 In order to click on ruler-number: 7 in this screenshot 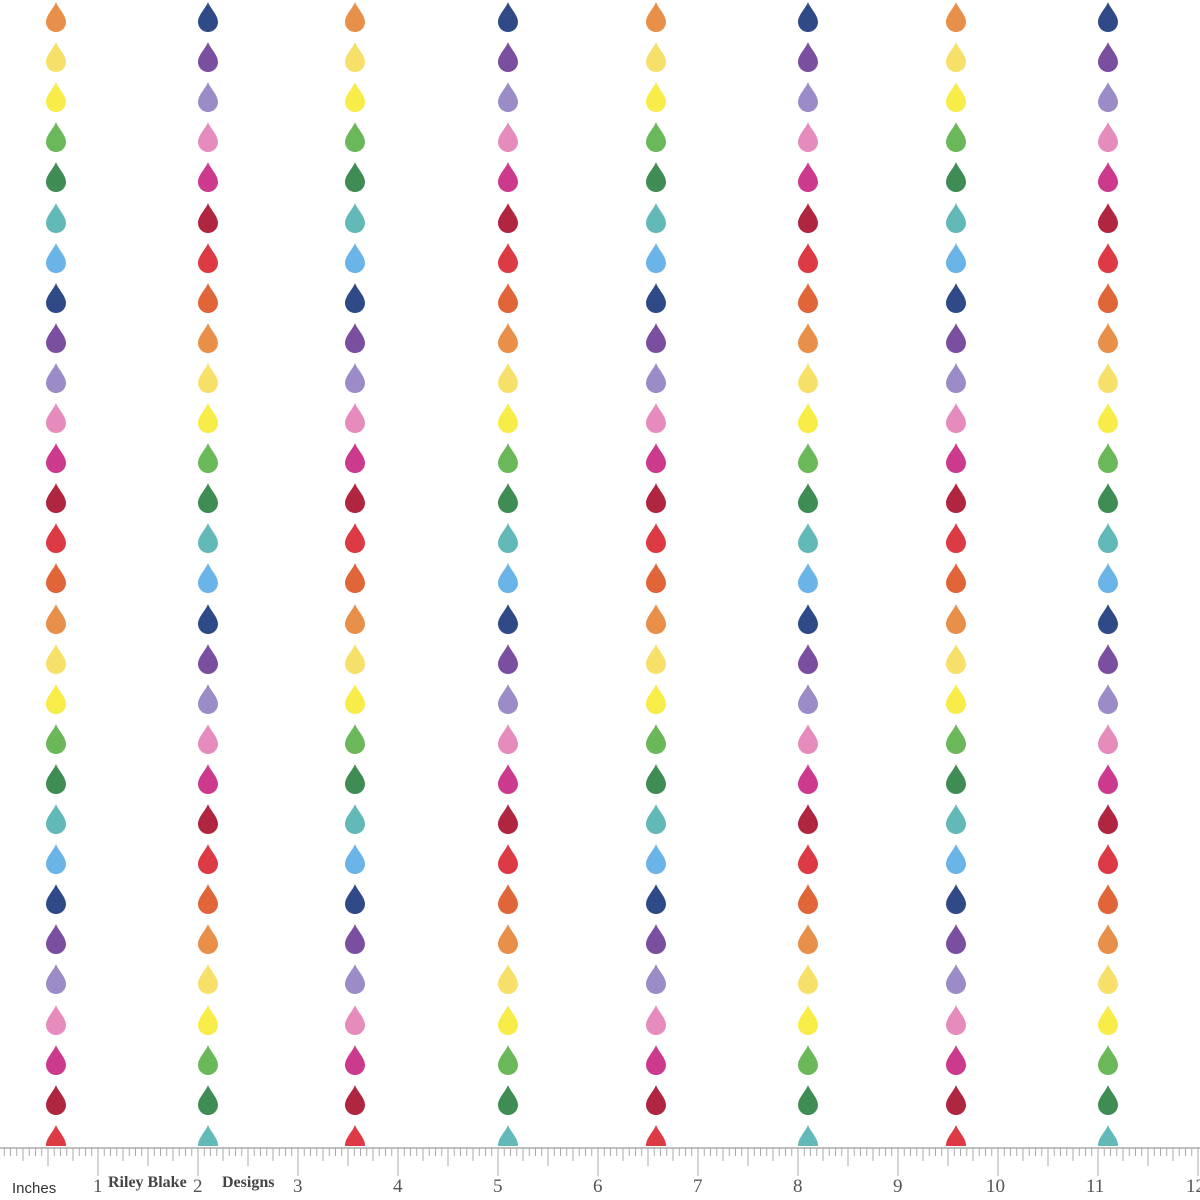, I will do `click(698, 1186)`.